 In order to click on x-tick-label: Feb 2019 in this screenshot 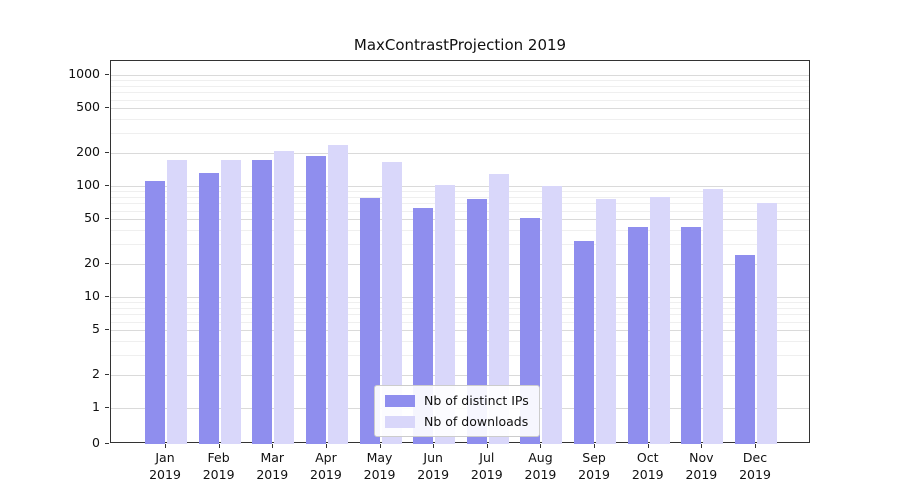, I will do `click(219, 467)`.